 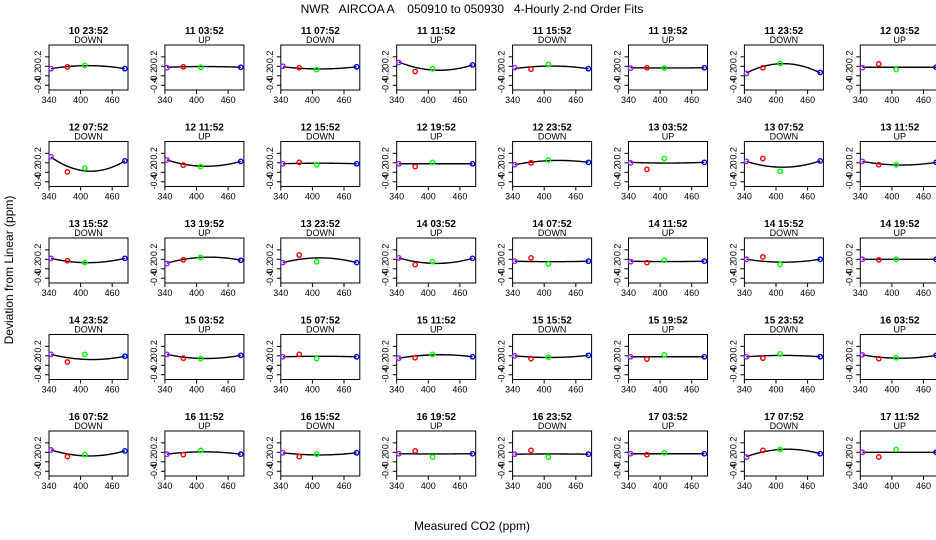 I want to click on y-axis-label: Deviation from Linear (ppm), so click(x=9, y=270).